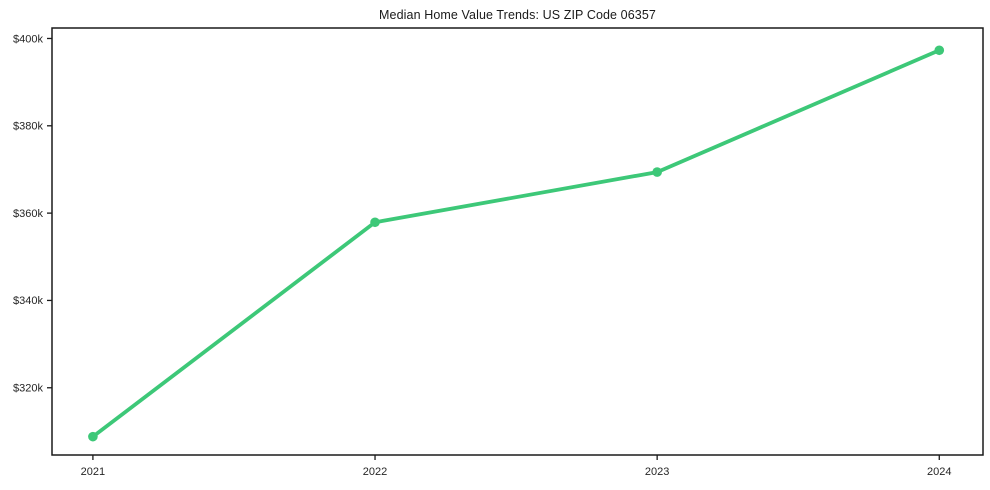 This screenshot has width=990, height=490. What do you see at coordinates (28, 389) in the screenshot?
I see `y-tick-label: $320k` at bounding box center [28, 389].